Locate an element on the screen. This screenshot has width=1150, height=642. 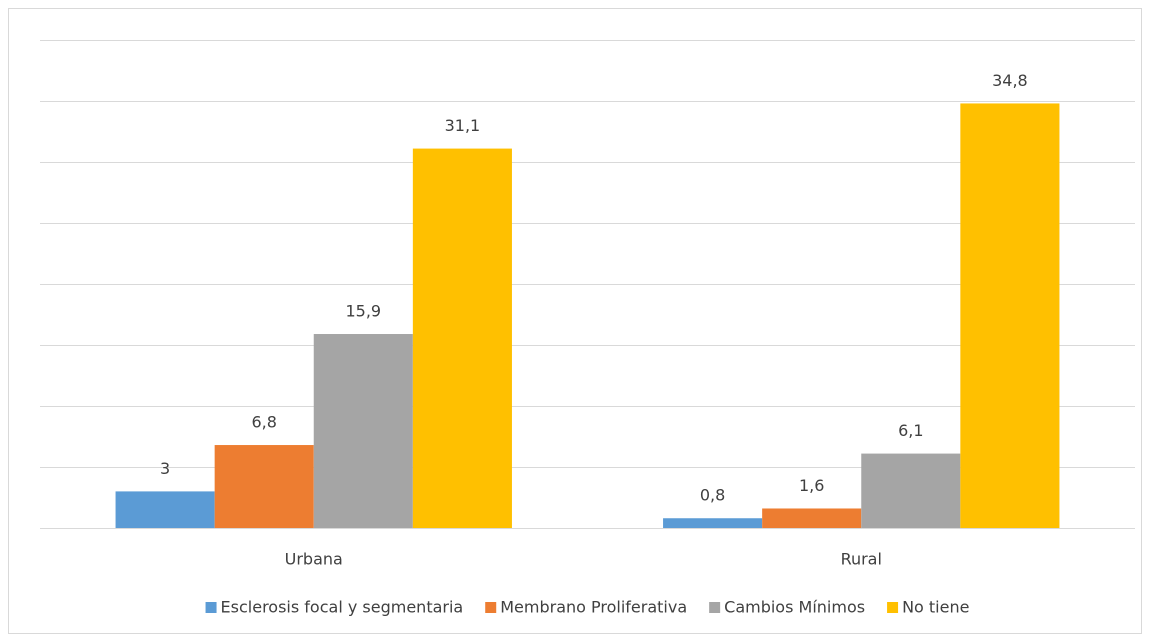
x-tick-label: Urbana is located at coordinates (314, 559).